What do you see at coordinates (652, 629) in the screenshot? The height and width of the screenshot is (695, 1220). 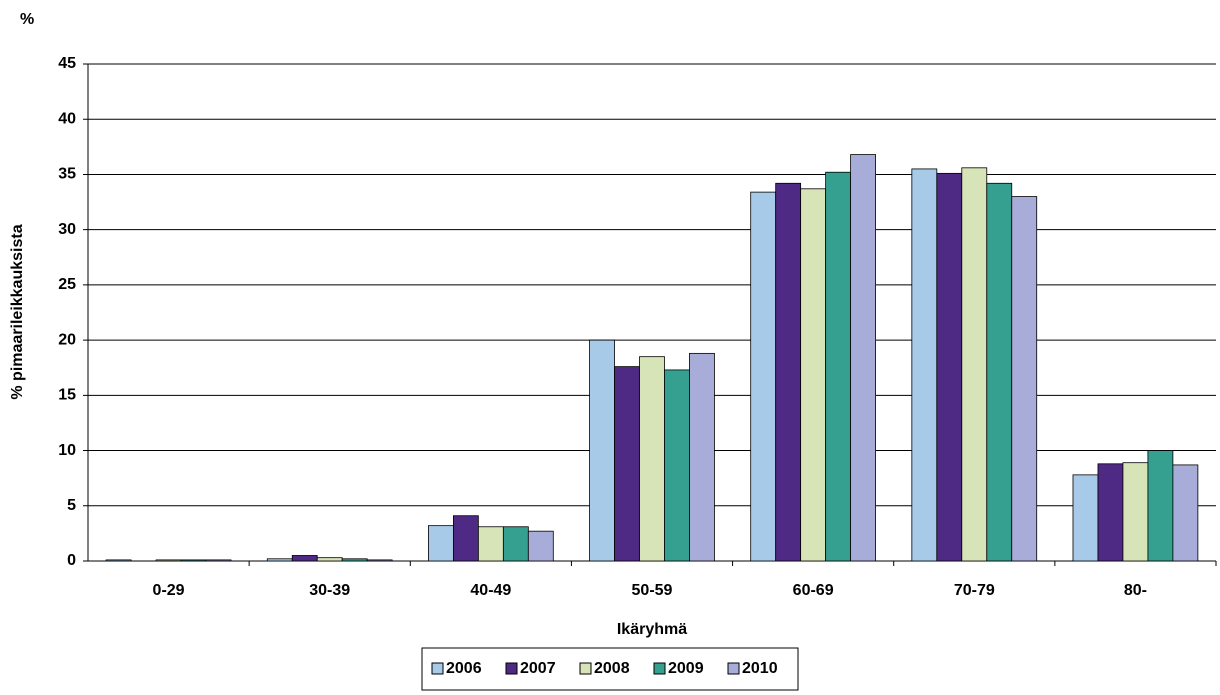 I see `x-axis-label: Ikäryhmä` at bounding box center [652, 629].